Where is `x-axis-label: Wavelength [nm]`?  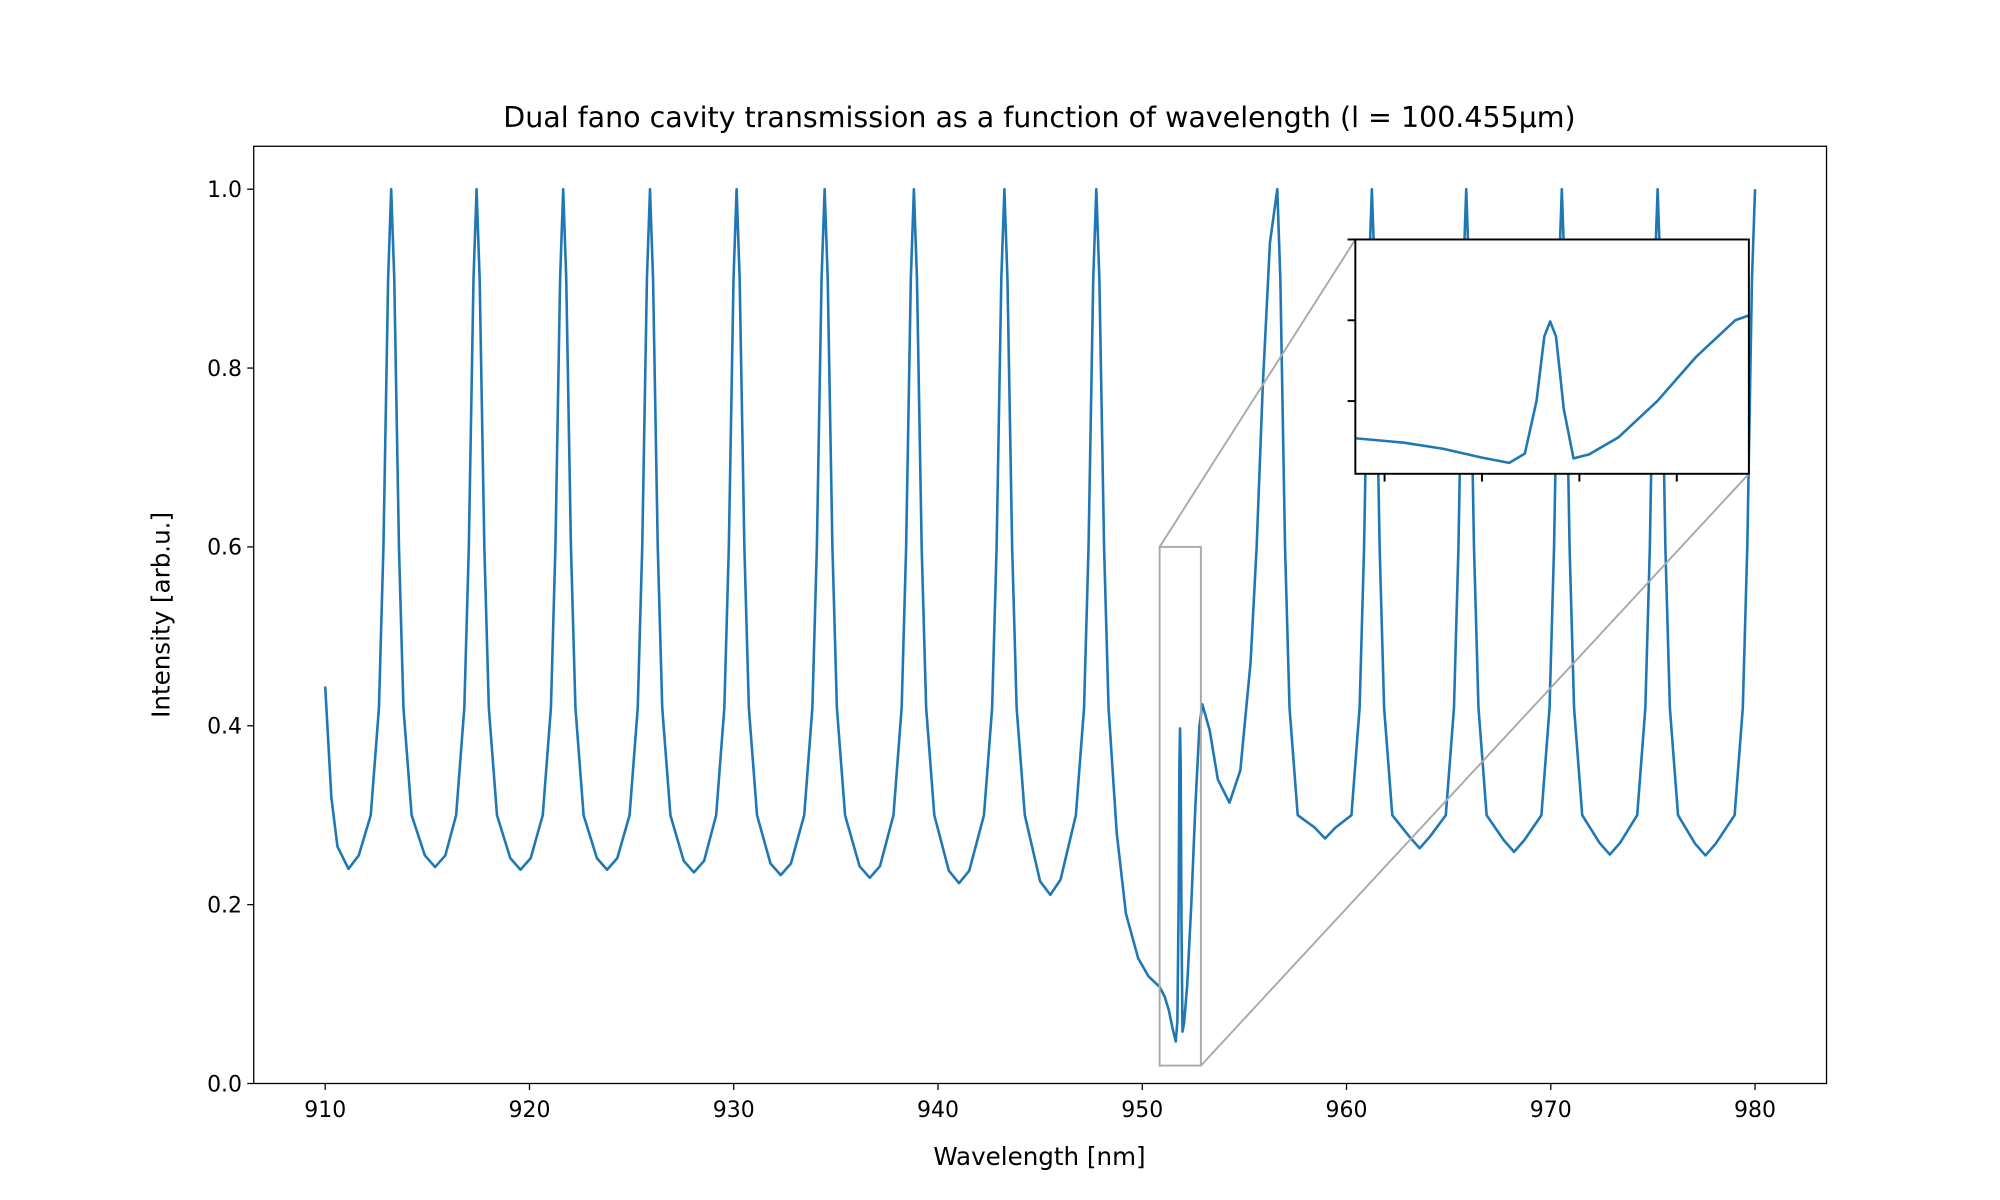
x-axis-label: Wavelength [nm] is located at coordinates (1039, 1156).